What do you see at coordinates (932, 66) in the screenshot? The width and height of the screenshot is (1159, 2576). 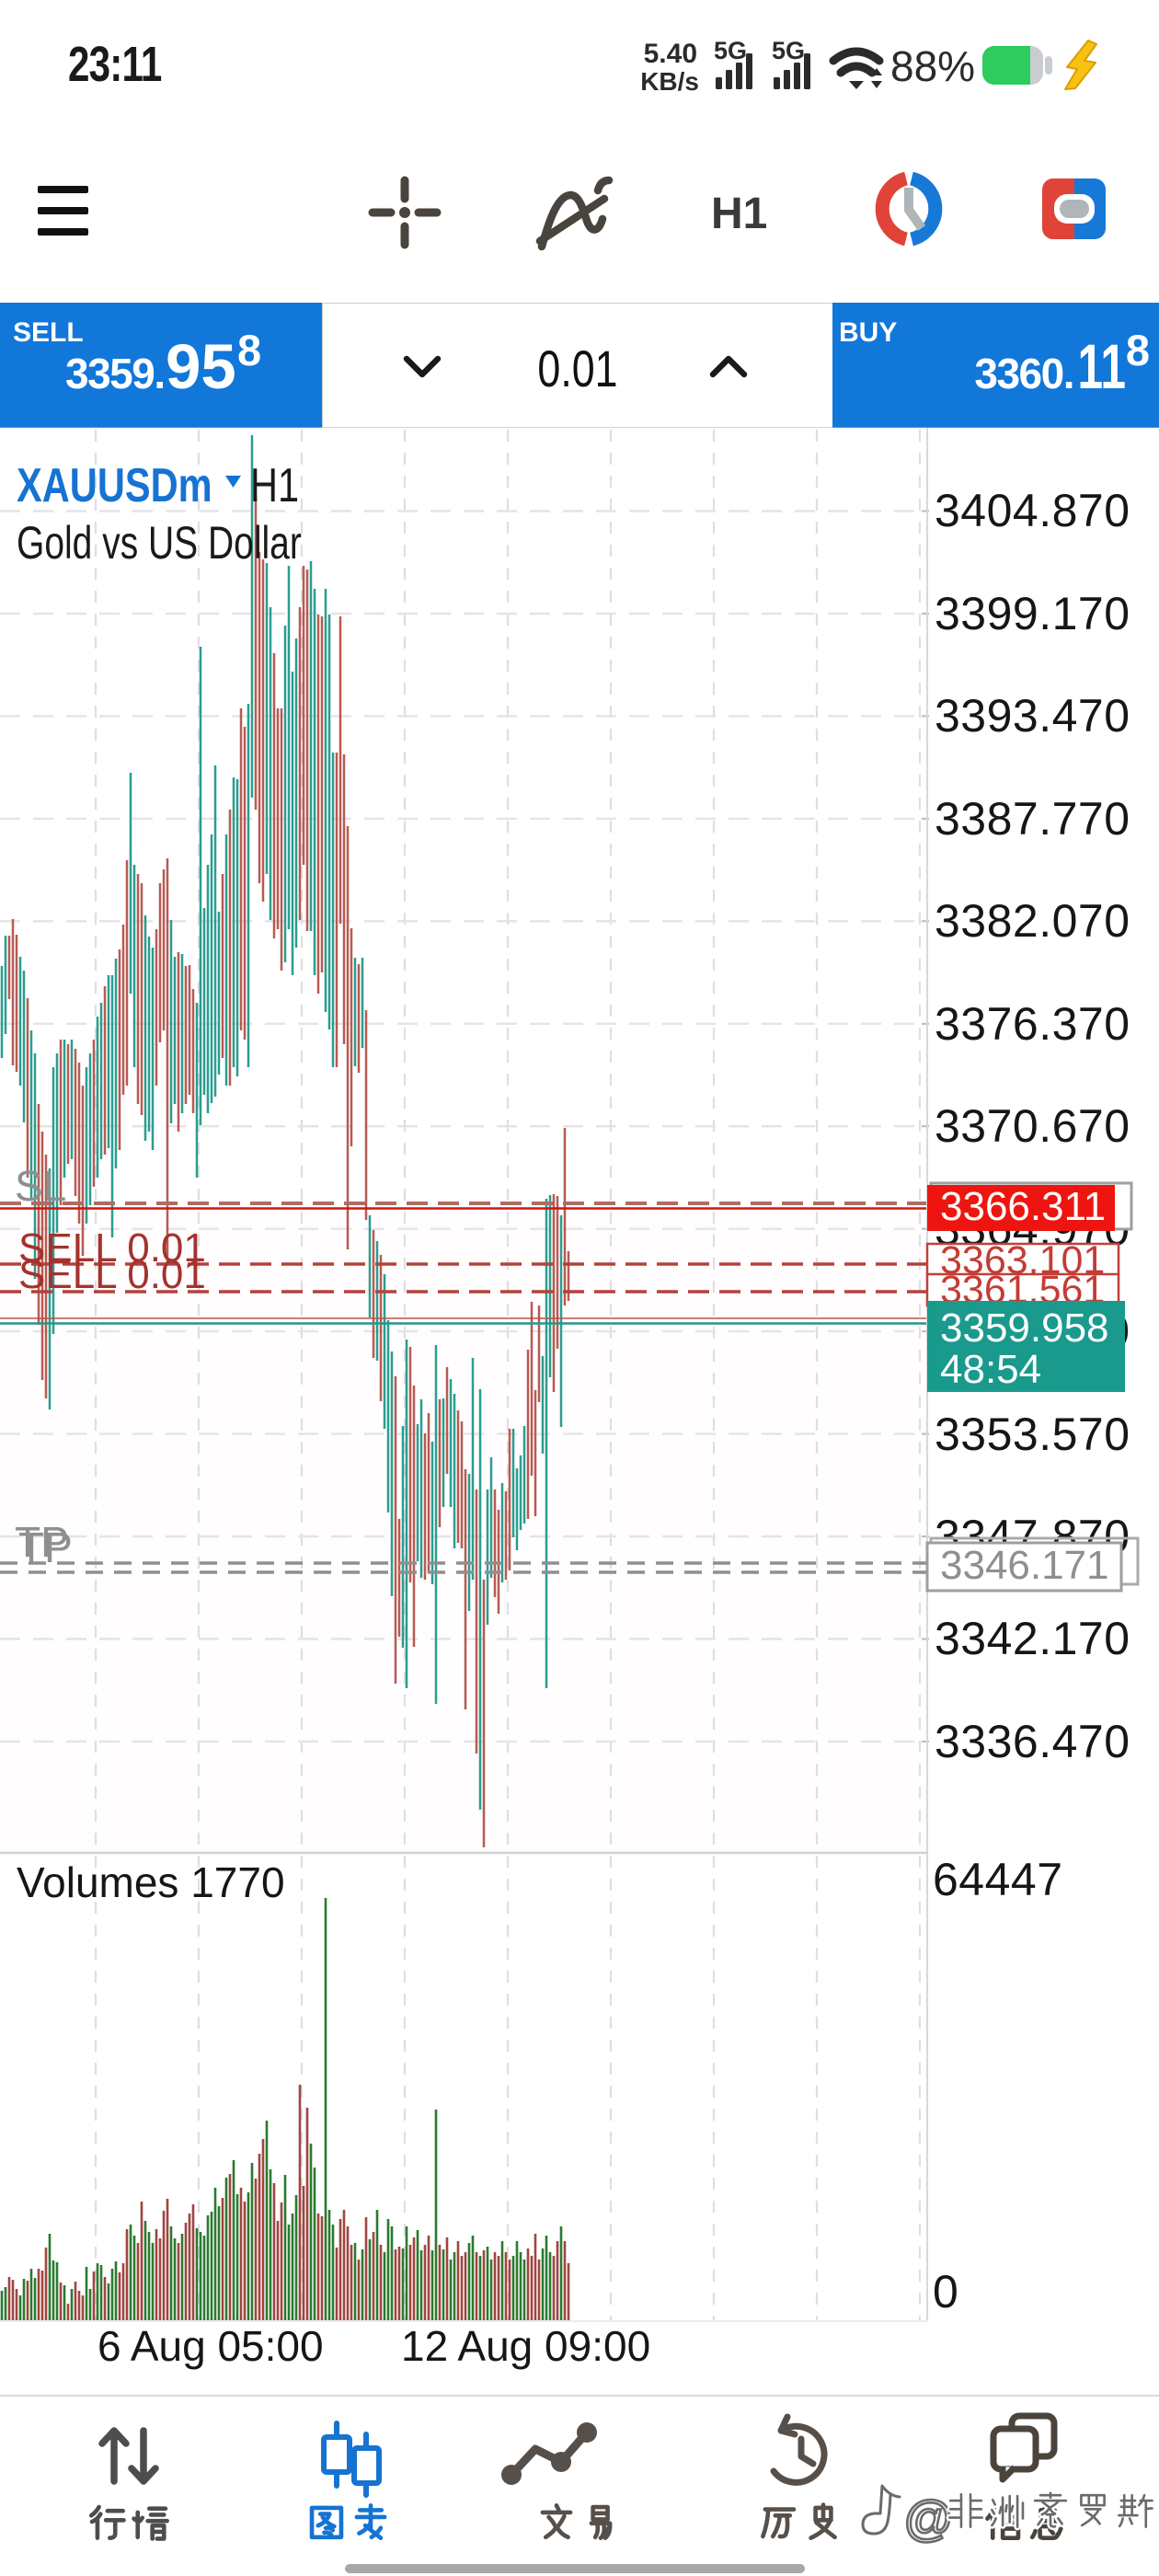 I see `svg-text: 88%` at bounding box center [932, 66].